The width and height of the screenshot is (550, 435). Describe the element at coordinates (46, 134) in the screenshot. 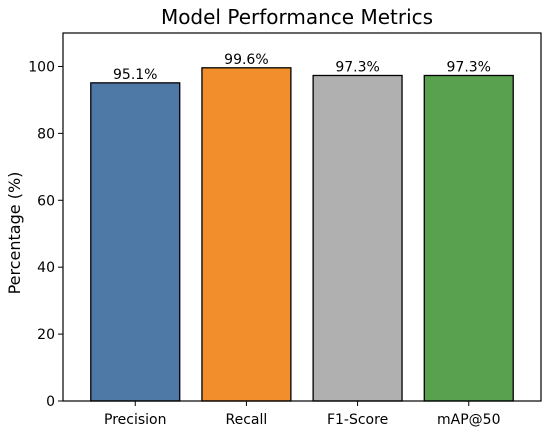

I see `y-tick-label: 80` at that location.